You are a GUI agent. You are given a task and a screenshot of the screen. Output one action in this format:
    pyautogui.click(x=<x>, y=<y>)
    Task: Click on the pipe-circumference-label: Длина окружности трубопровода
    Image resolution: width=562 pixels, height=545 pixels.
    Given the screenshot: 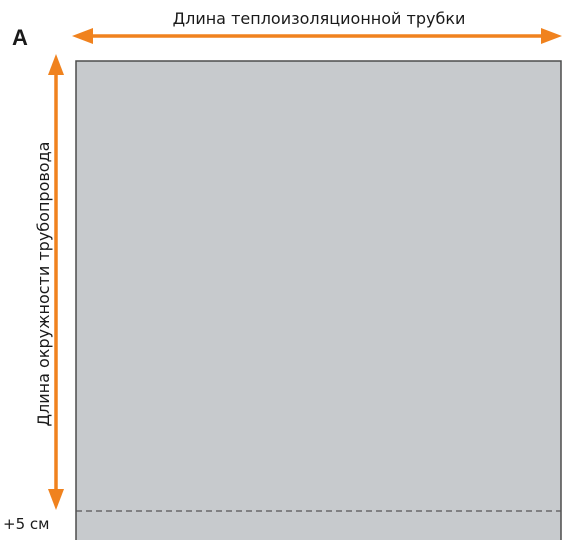 What is the action you would take?
    pyautogui.click(x=43, y=284)
    